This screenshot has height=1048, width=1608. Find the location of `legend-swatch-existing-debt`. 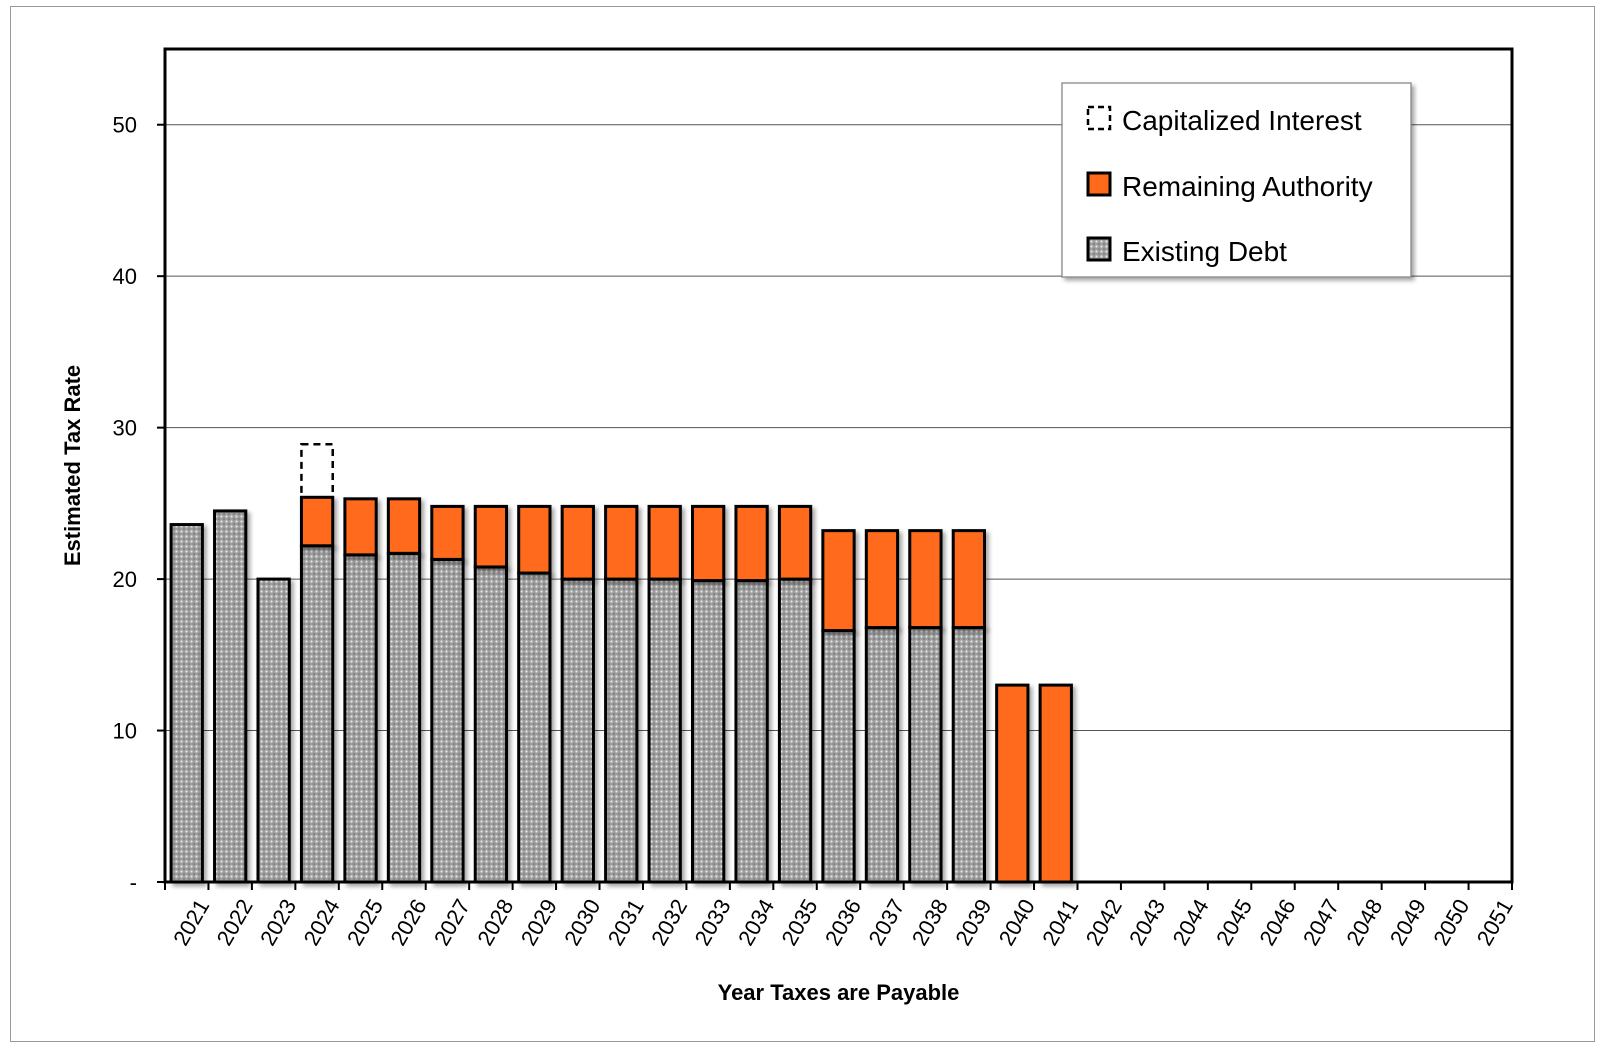

legend-swatch-existing-debt is located at coordinates (1099, 249).